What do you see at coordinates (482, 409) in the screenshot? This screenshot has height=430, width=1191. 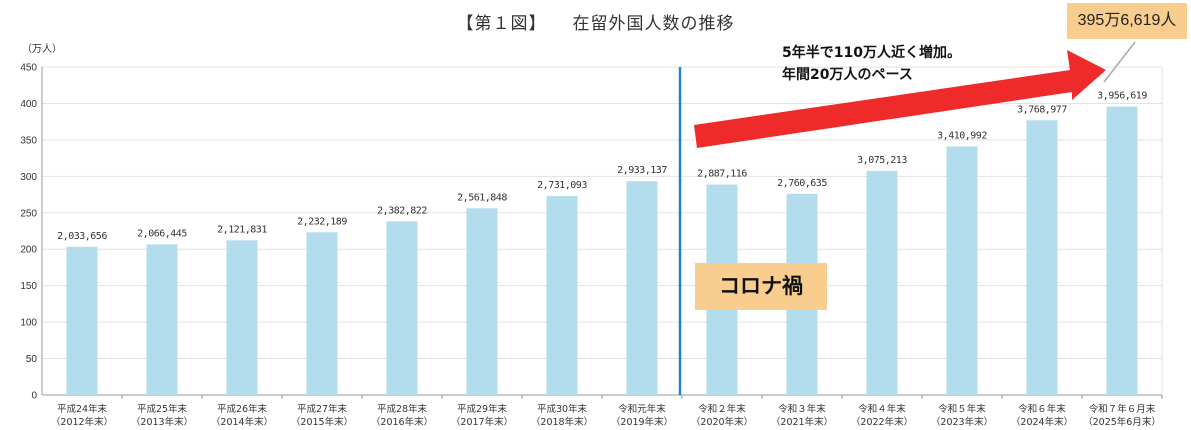 I see `x-tick-label: 平成29年末` at bounding box center [482, 409].